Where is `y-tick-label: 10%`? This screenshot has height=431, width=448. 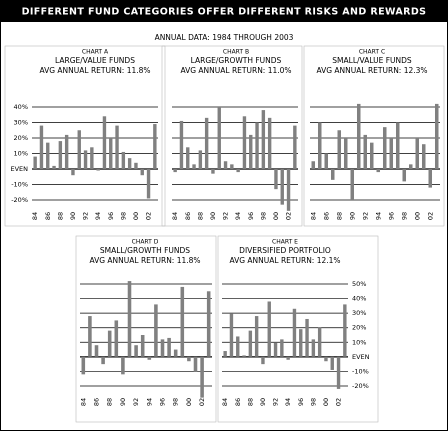 y-tick-label: 10% is located at coordinates (21, 154).